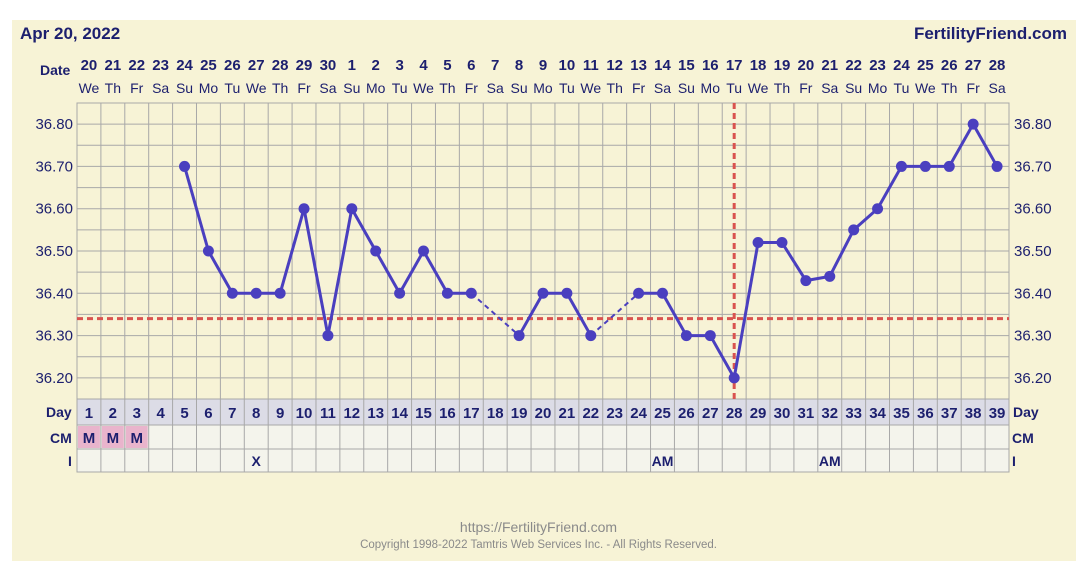  What do you see at coordinates (160, 413) in the screenshot?
I see `cycle-day-label: 4` at bounding box center [160, 413].